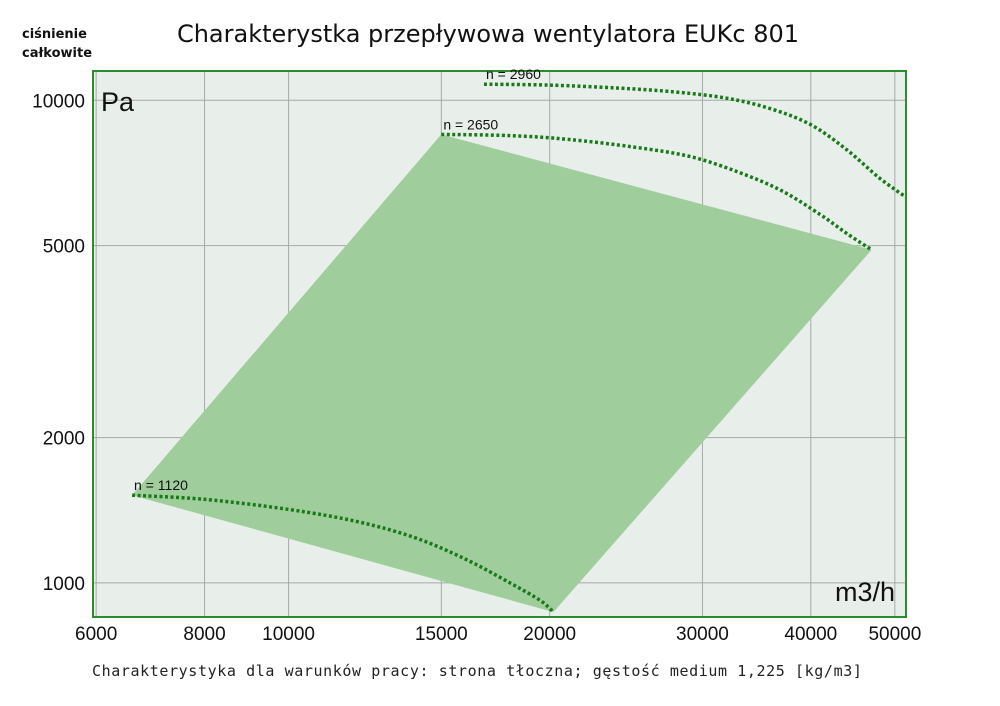 The height and width of the screenshot is (706, 1000). Describe the element at coordinates (64, 584) in the screenshot. I see `y-tick-label: 1000` at that location.